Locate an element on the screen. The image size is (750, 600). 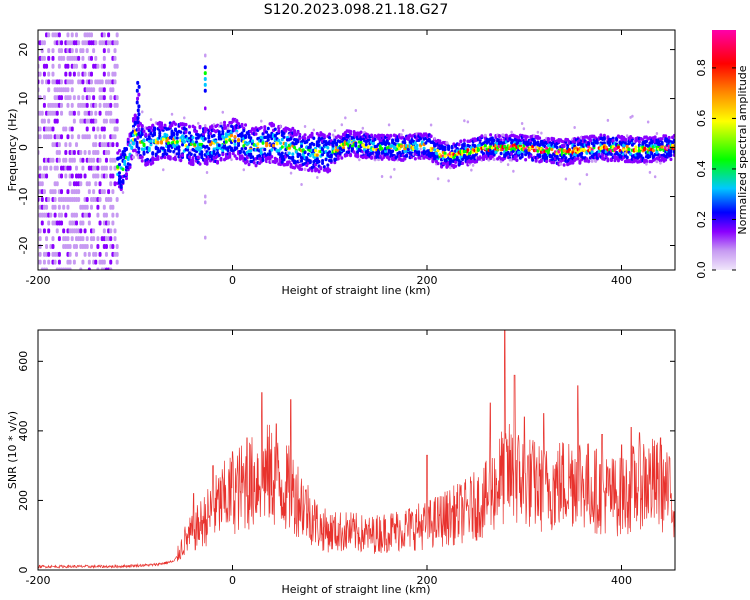
snr-ytick-label: 400 is located at coordinates (23, 430).